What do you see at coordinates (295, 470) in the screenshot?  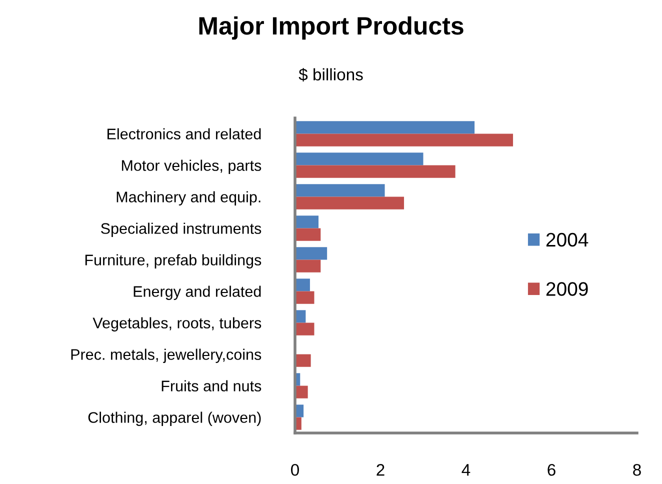 I see `x-tick-label: 0` at bounding box center [295, 470].